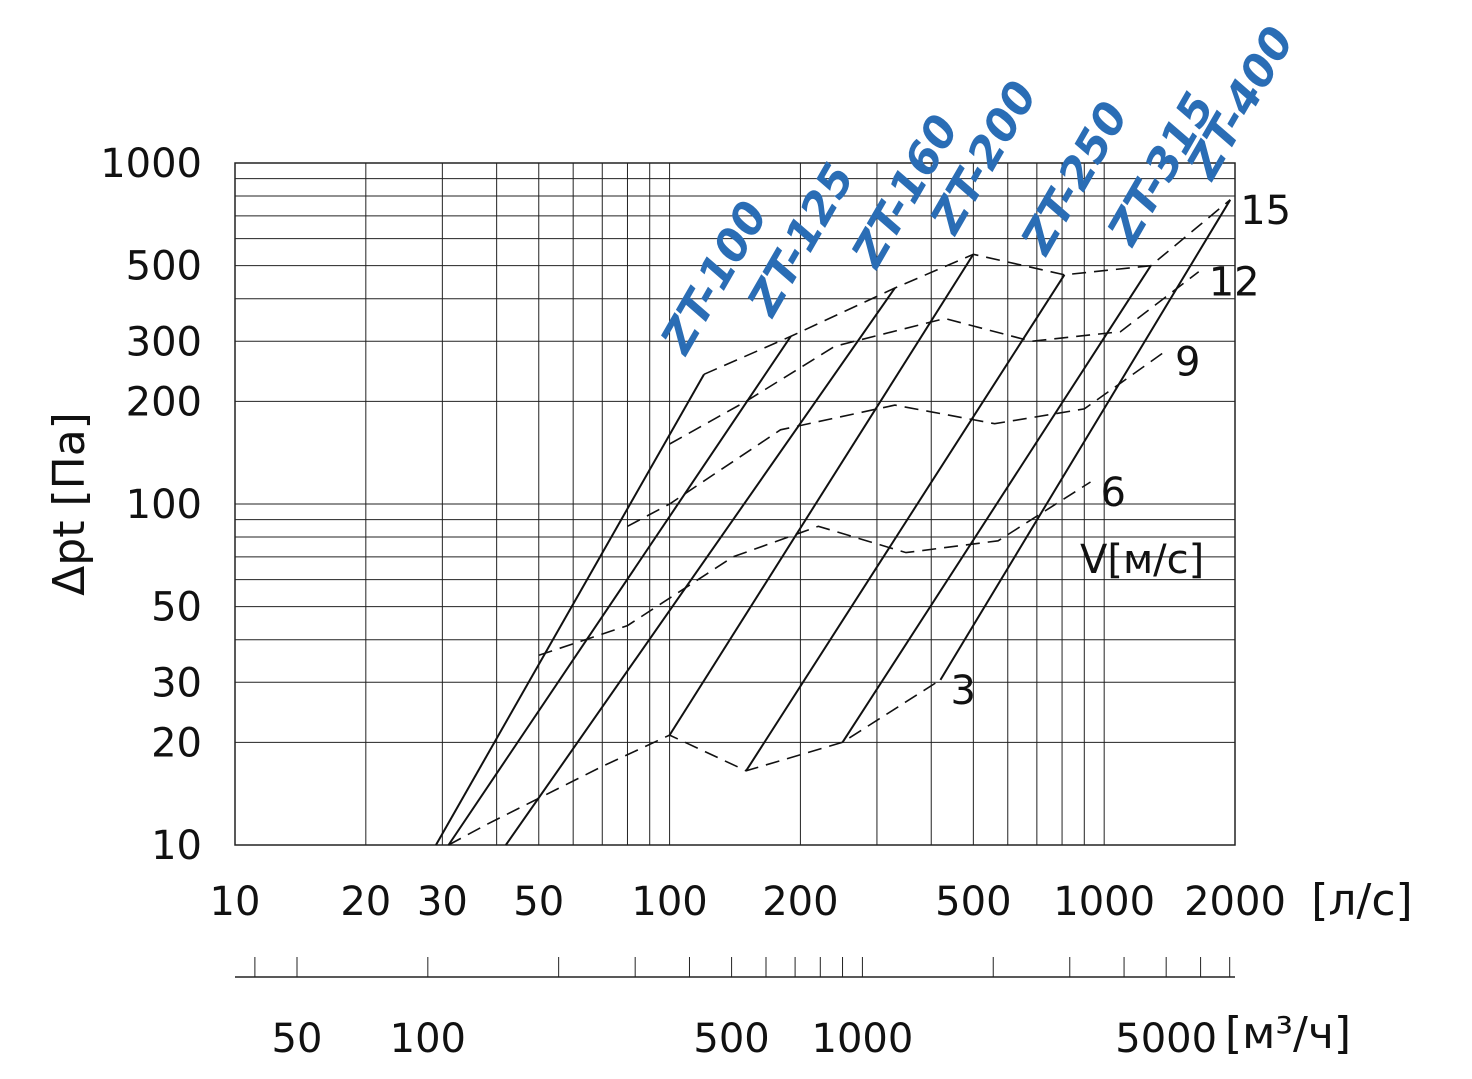  I want to click on y-tick-label: 100, so click(164, 505).